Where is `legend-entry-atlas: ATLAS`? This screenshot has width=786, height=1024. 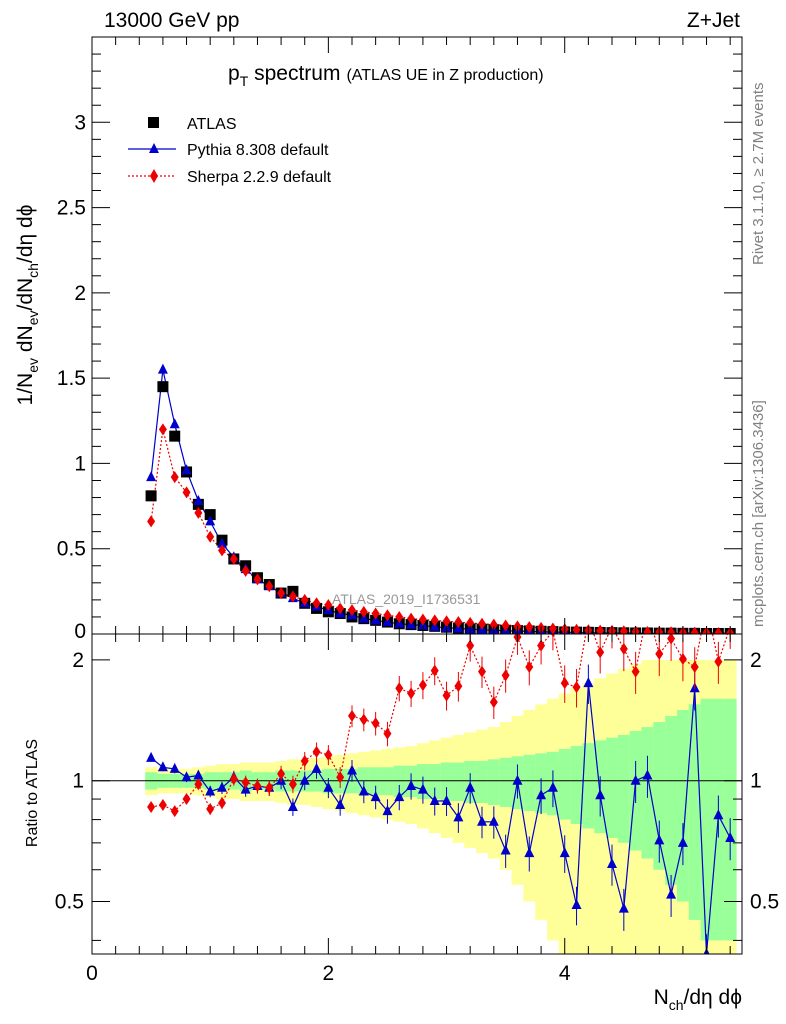
legend-entry-atlas: ATLAS is located at coordinates (192, 124).